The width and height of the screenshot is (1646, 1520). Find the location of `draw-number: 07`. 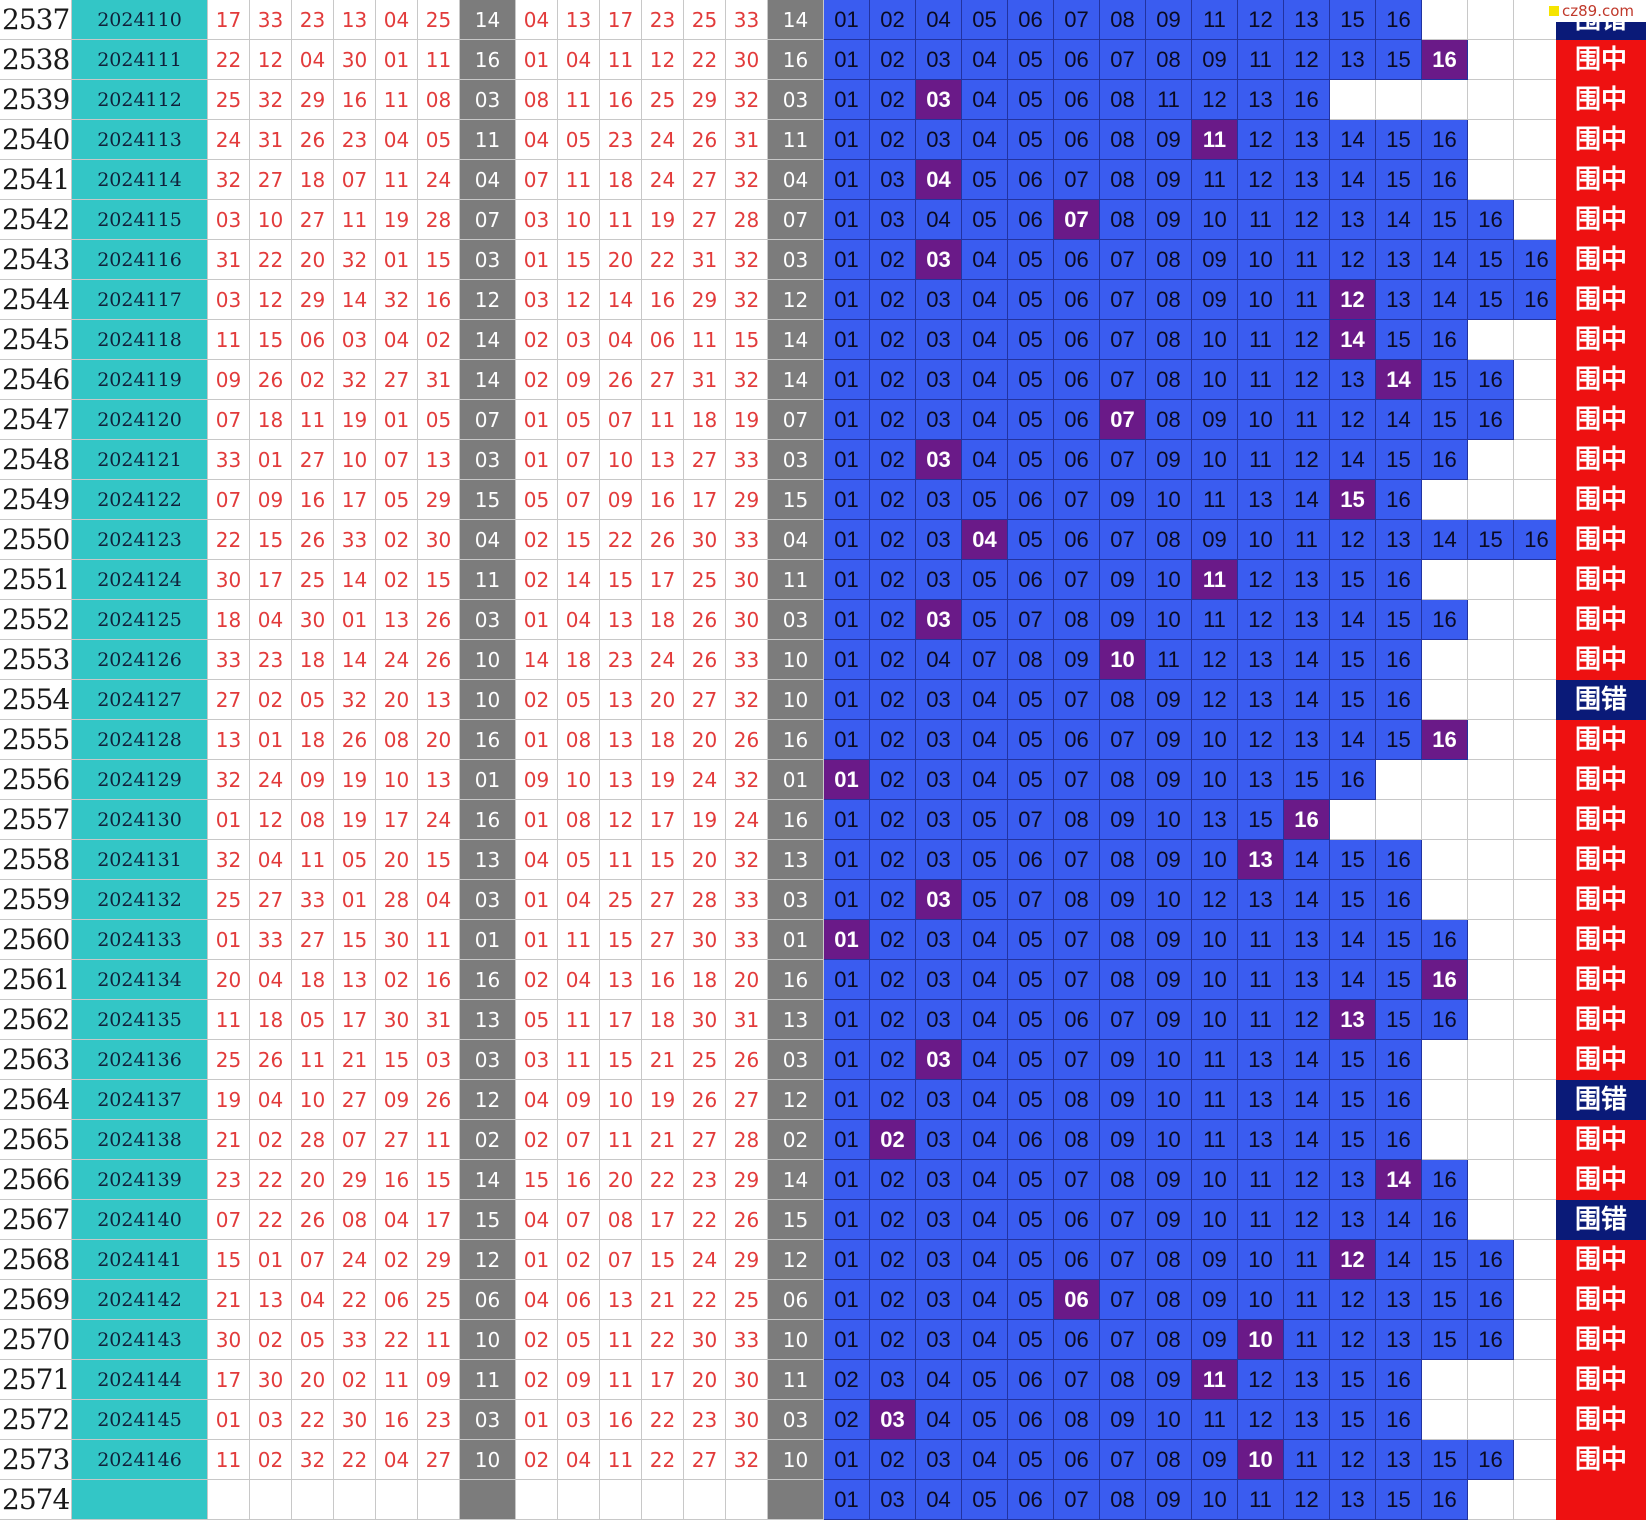

draw-number: 07 is located at coordinates (229, 1220).